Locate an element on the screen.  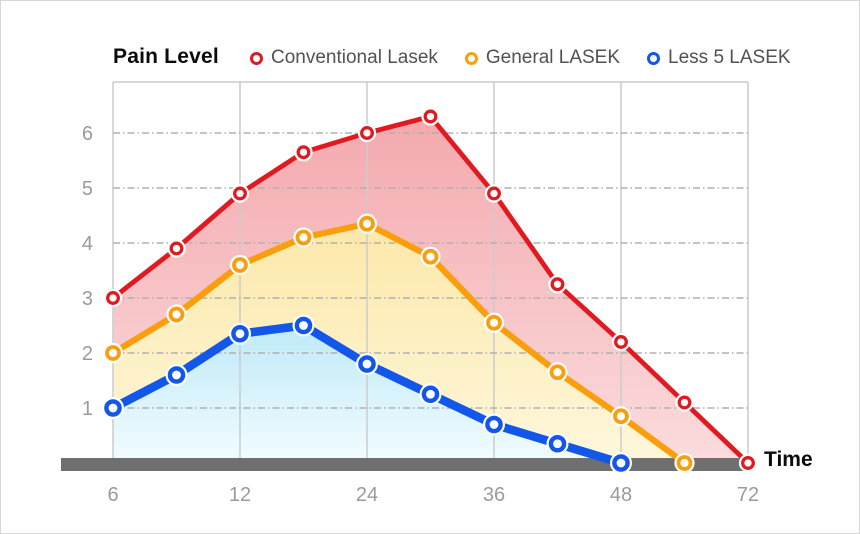
x-axis-bar is located at coordinates (407, 464).